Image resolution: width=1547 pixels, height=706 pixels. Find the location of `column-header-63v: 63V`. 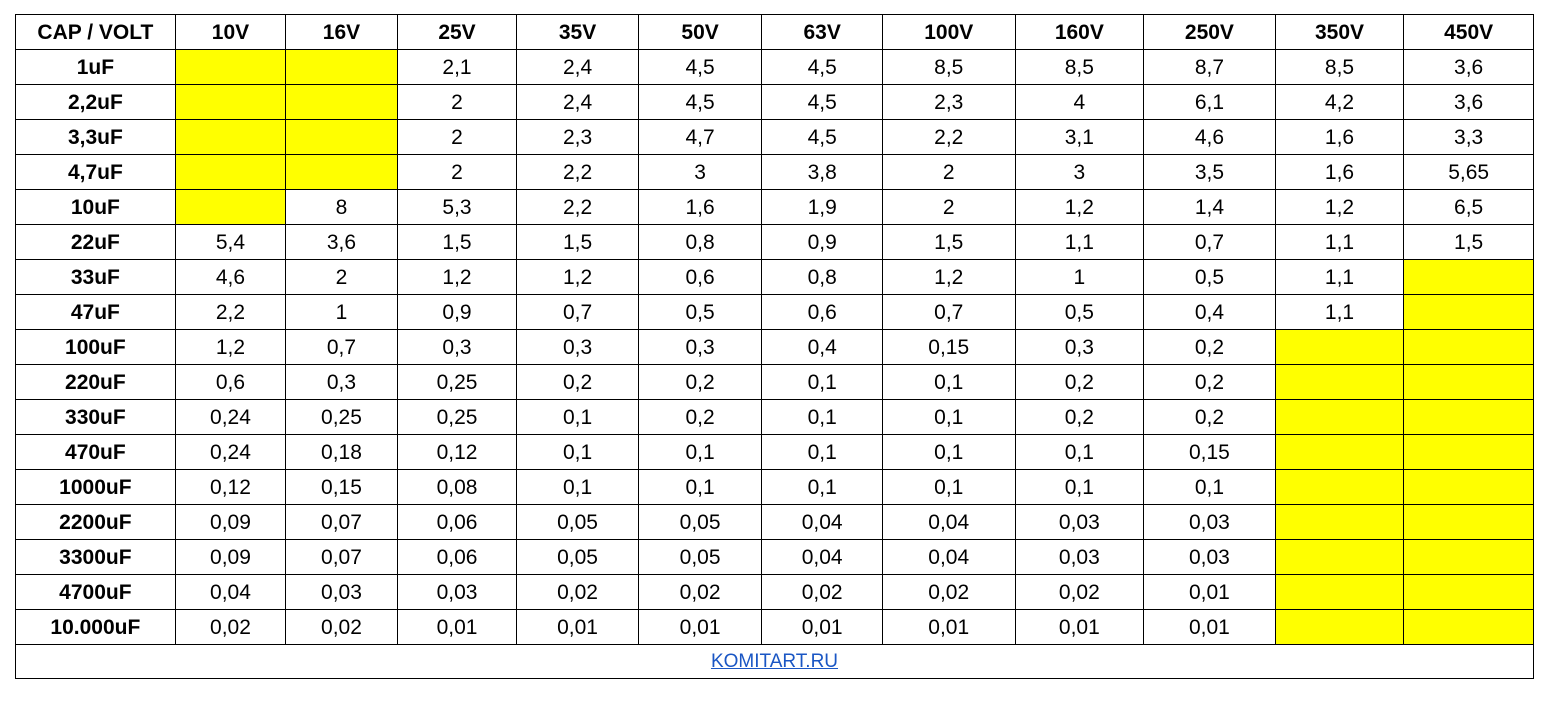

column-header-63v: 63V is located at coordinates (822, 32).